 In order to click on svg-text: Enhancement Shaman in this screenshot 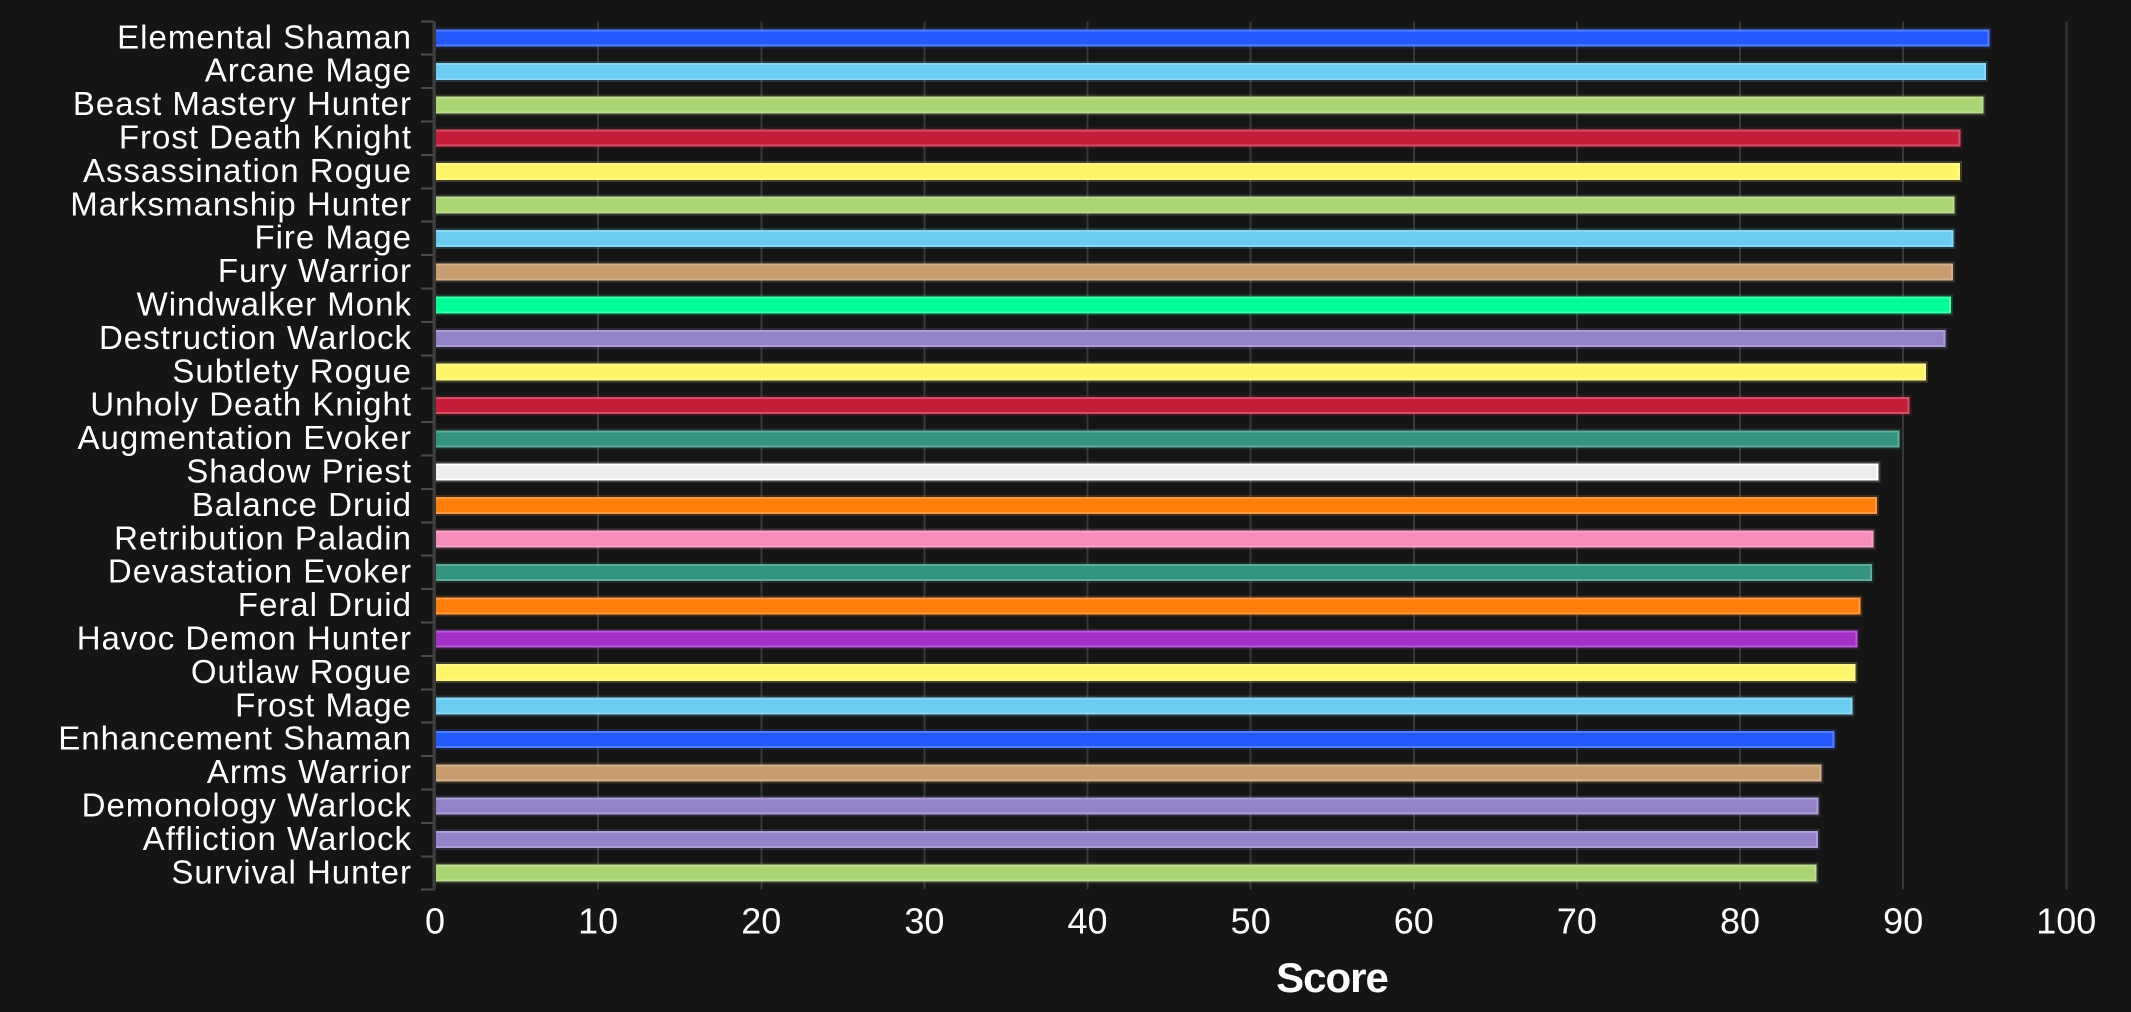, I will do `click(235, 738)`.